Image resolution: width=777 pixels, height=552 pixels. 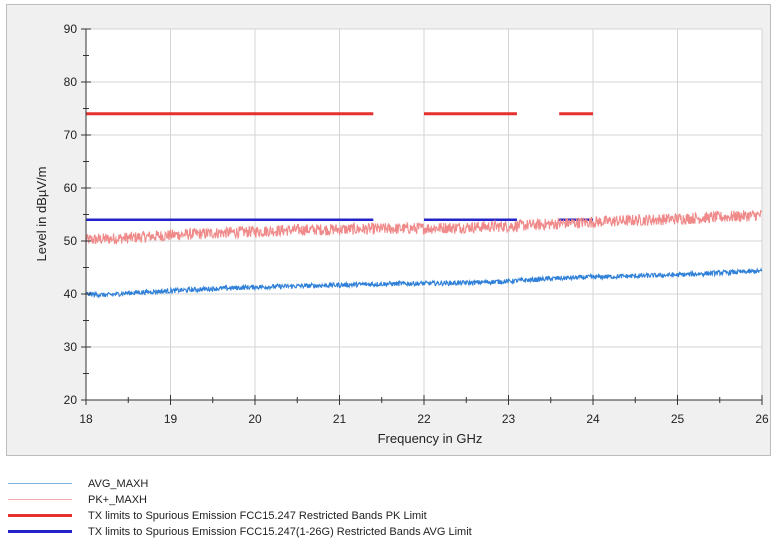 I want to click on y-tick-label: 40, so click(x=71, y=294).